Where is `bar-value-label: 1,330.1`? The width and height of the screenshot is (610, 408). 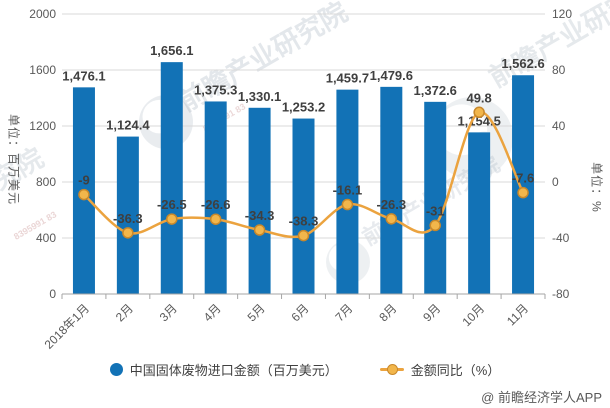 bar-value-label: 1,330.1 is located at coordinates (259, 96).